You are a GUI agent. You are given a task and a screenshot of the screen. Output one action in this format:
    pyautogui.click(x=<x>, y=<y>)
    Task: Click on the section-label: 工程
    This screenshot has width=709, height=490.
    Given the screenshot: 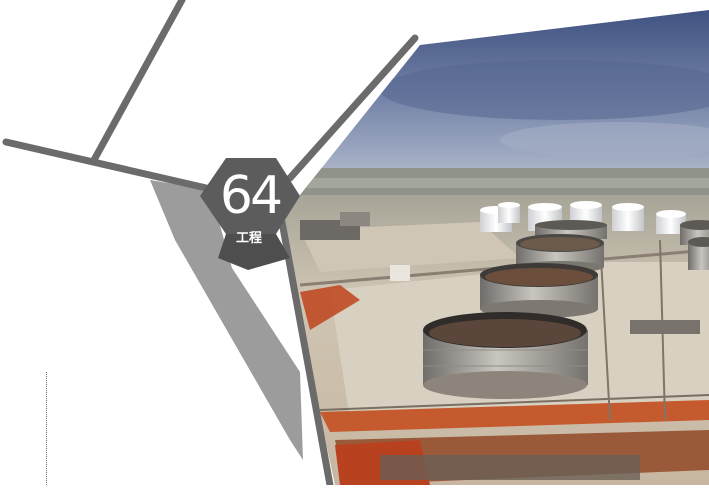 What is the action you would take?
    pyautogui.click(x=248, y=238)
    